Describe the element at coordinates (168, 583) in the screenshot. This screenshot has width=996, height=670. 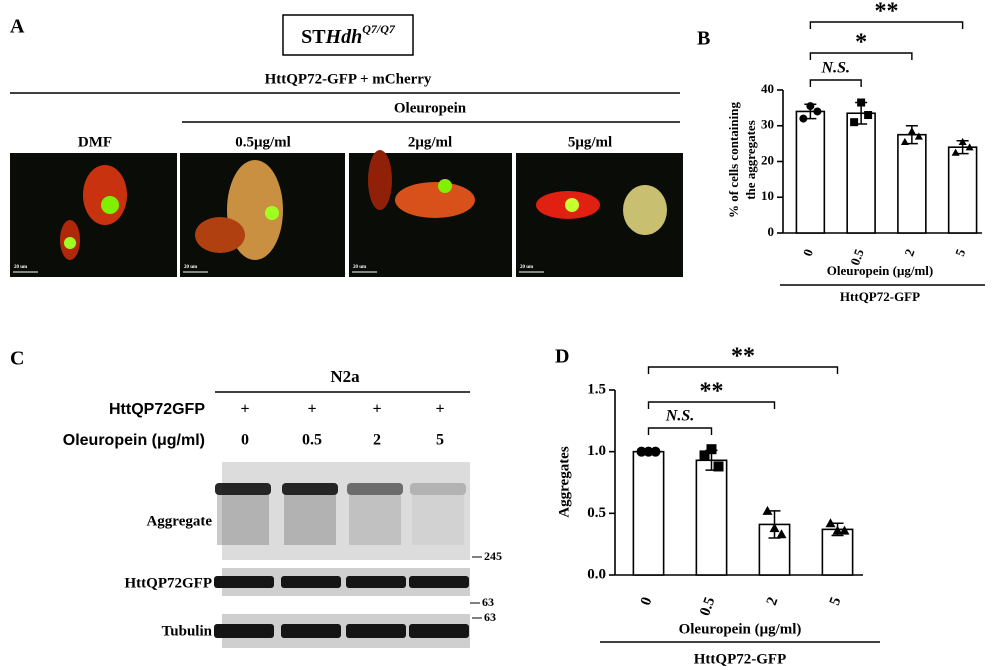
I see `blot-label: HttQP72GFP` at that location.